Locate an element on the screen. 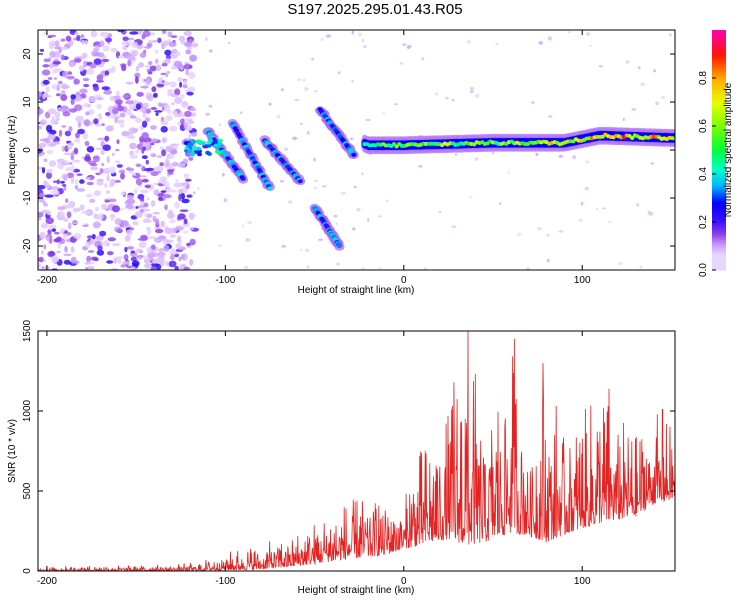 The width and height of the screenshot is (750, 600). cluster-blob is located at coordinates (190, 150).